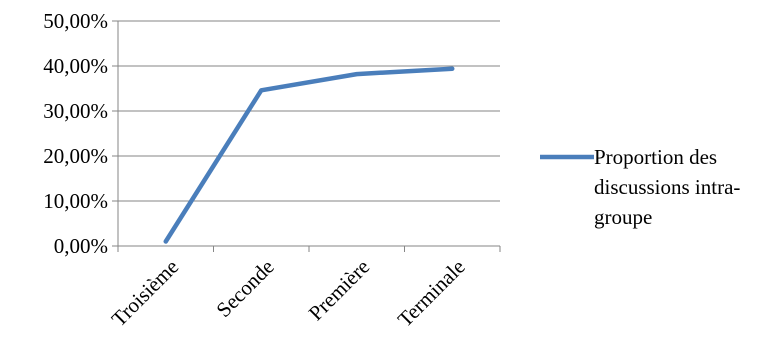 The height and width of the screenshot is (351, 784). What do you see at coordinates (431, 293) in the screenshot?
I see `x-tick-label: Terminale` at bounding box center [431, 293].